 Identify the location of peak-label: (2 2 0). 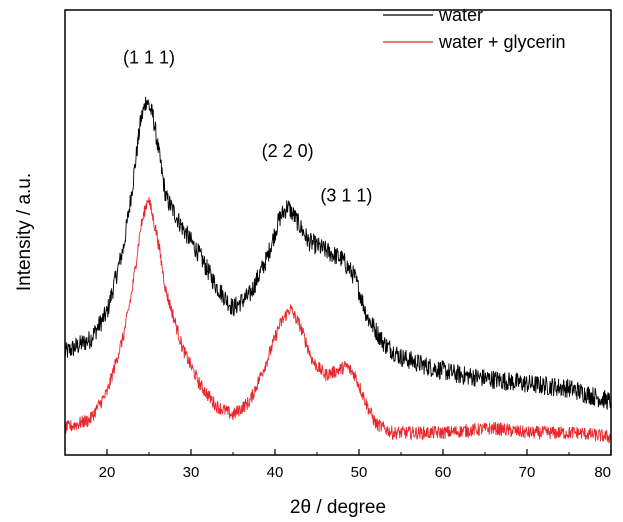
(288, 151).